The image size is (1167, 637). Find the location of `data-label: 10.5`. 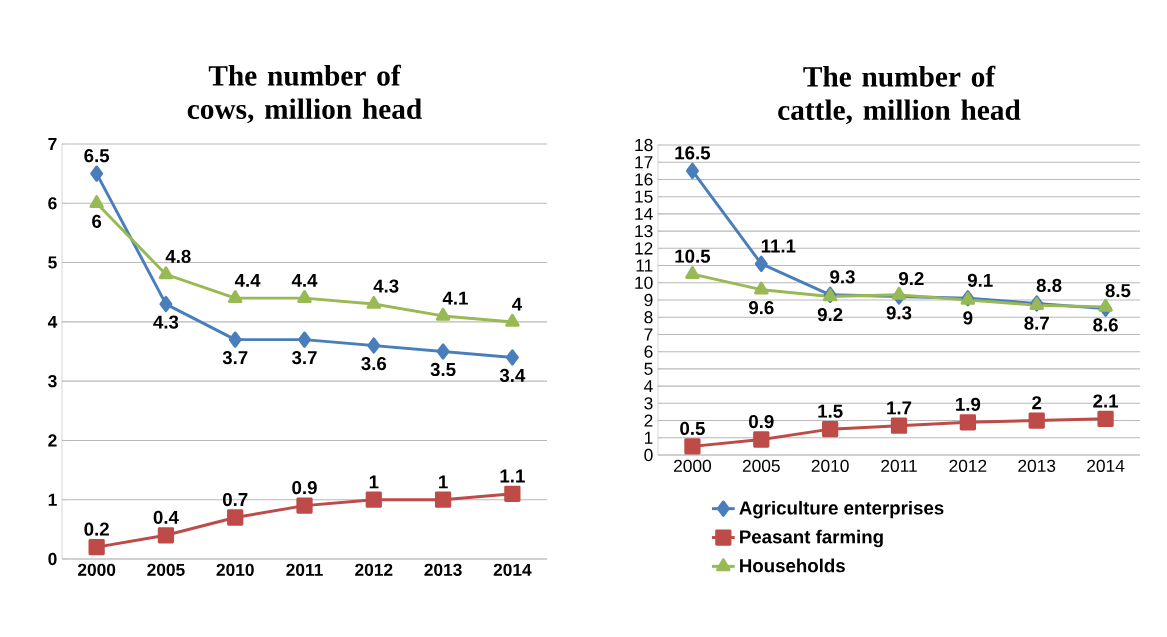

data-label: 10.5 is located at coordinates (693, 256).